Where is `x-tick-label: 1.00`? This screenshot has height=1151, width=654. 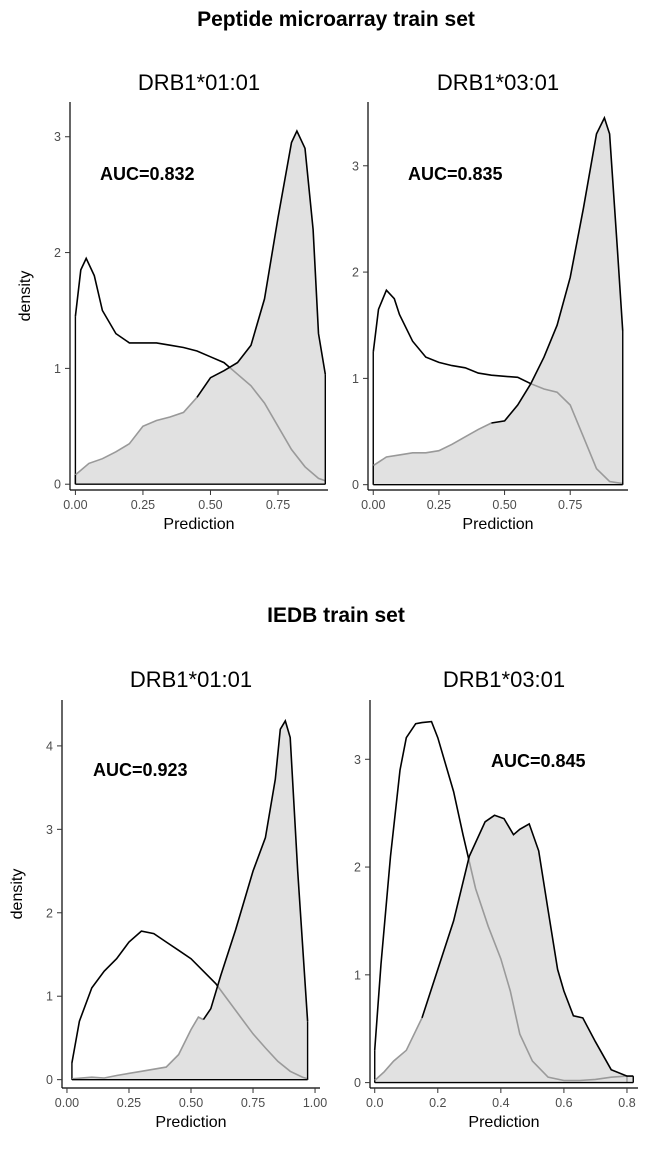 x-tick-label: 1.00 is located at coordinates (315, 1103).